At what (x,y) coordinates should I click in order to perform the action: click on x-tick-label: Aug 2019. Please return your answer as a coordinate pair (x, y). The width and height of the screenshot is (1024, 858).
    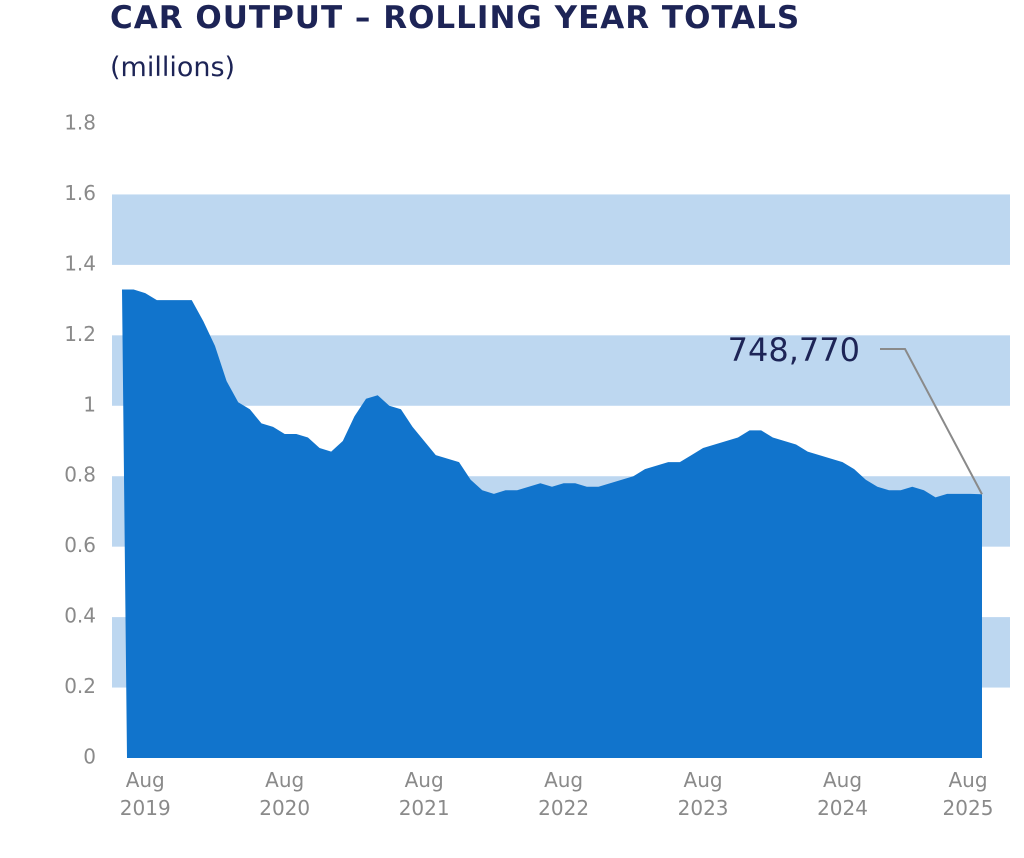
    Looking at the image, I should click on (145, 794).